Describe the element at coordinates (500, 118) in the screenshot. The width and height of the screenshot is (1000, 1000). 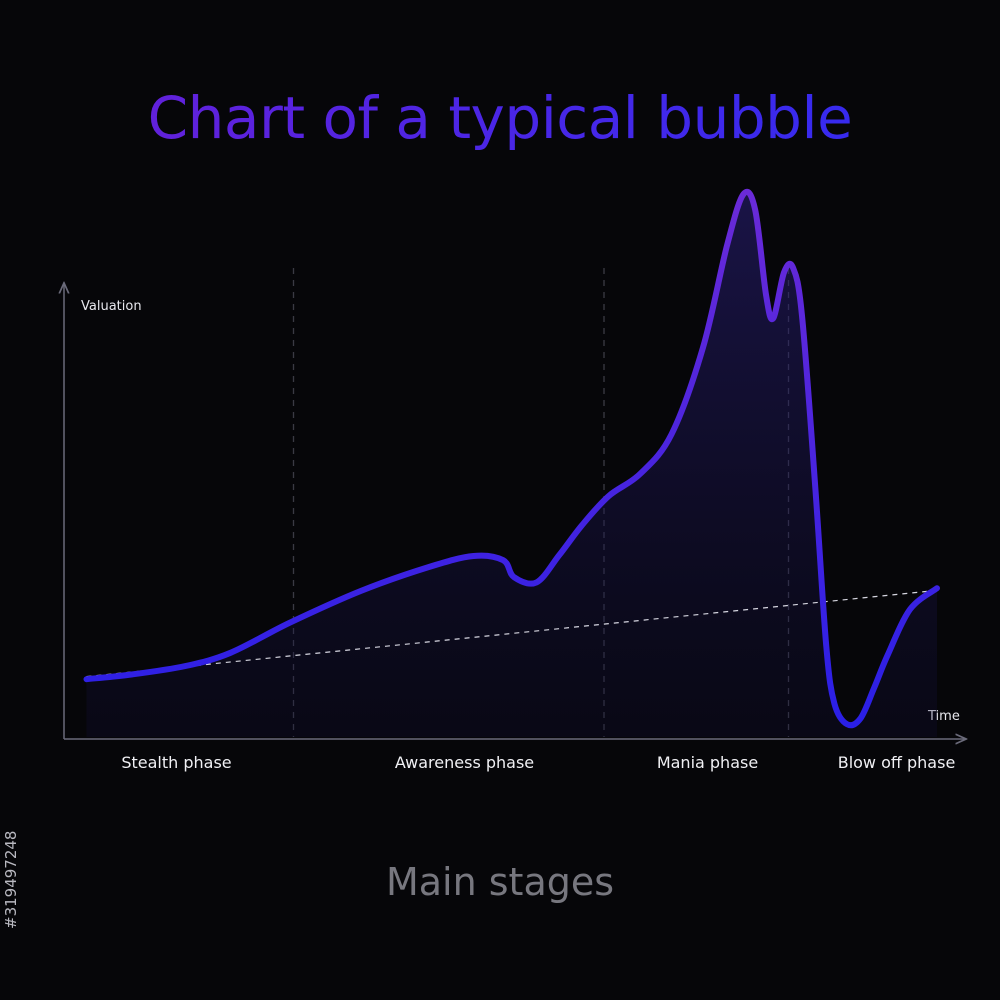
I see `chart-title: Chart of a typical bubble` at that location.